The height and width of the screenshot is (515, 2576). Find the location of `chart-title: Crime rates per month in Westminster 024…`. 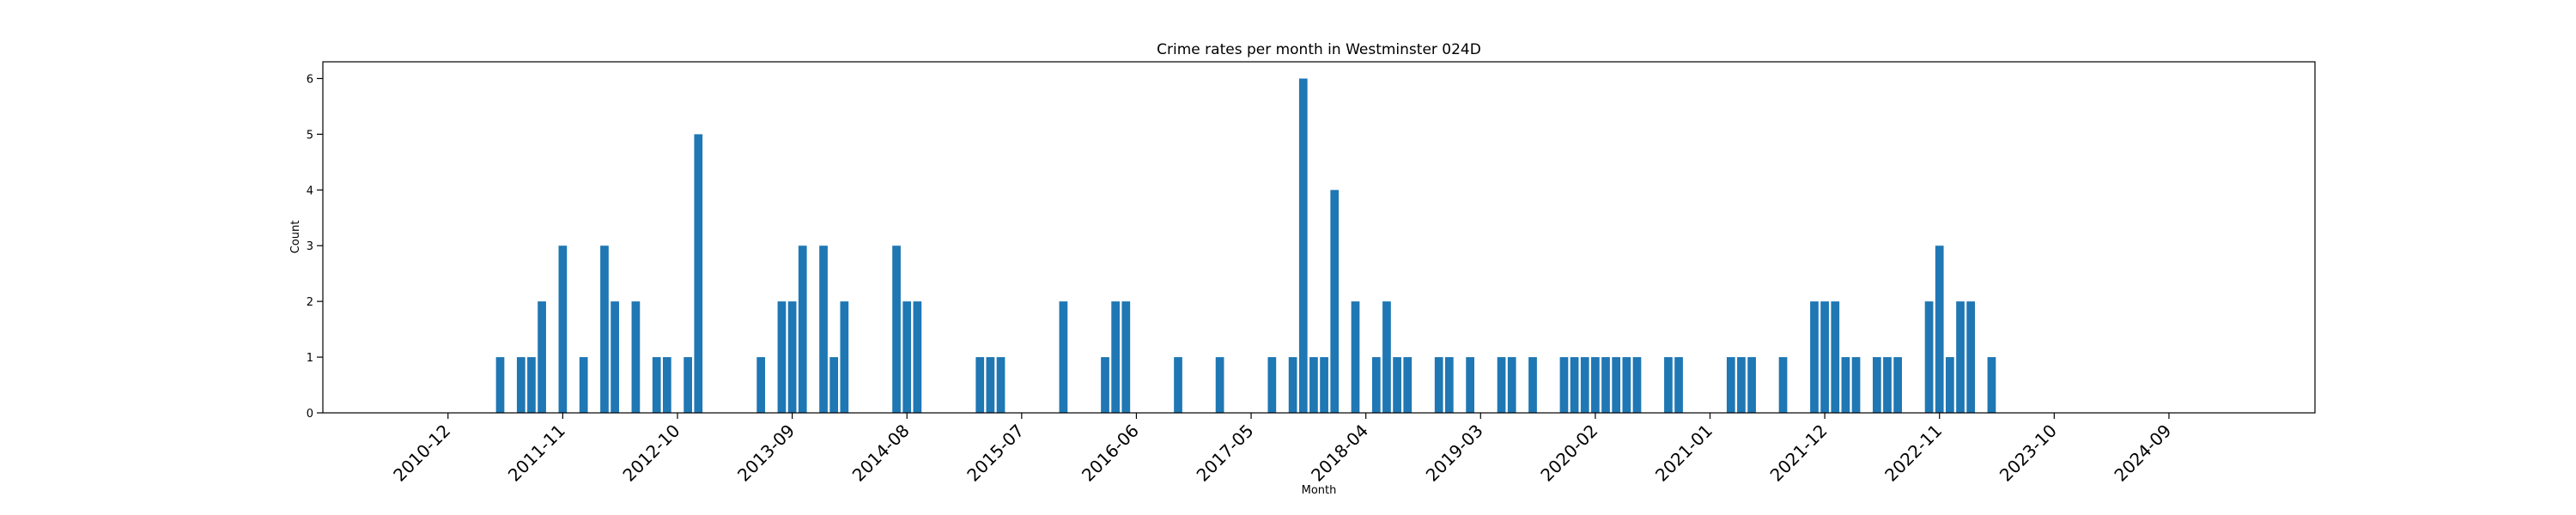

chart-title: Crime rates per month in Westminster 024… is located at coordinates (1319, 49).